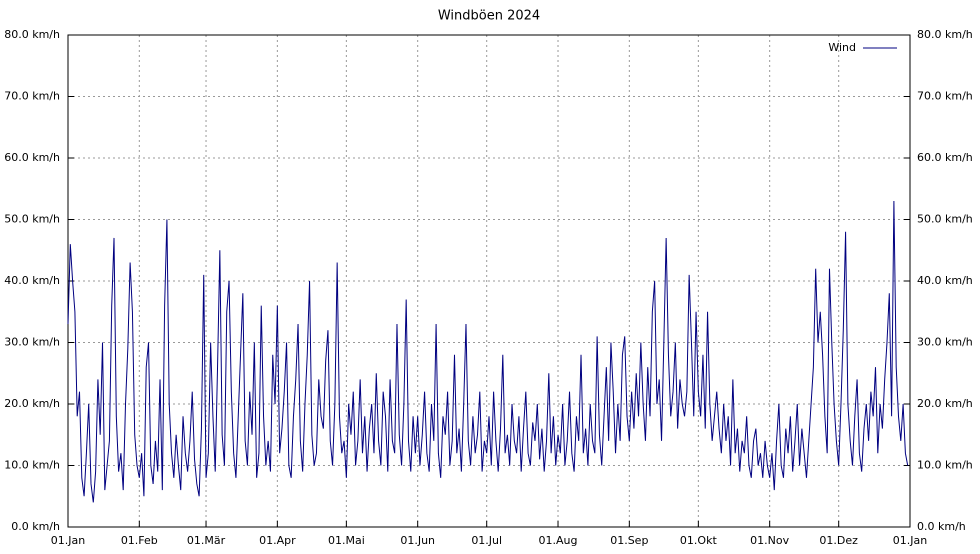  What do you see at coordinates (32, 157) in the screenshot?
I see `y-tick-label: 60.0 km/h` at bounding box center [32, 157].